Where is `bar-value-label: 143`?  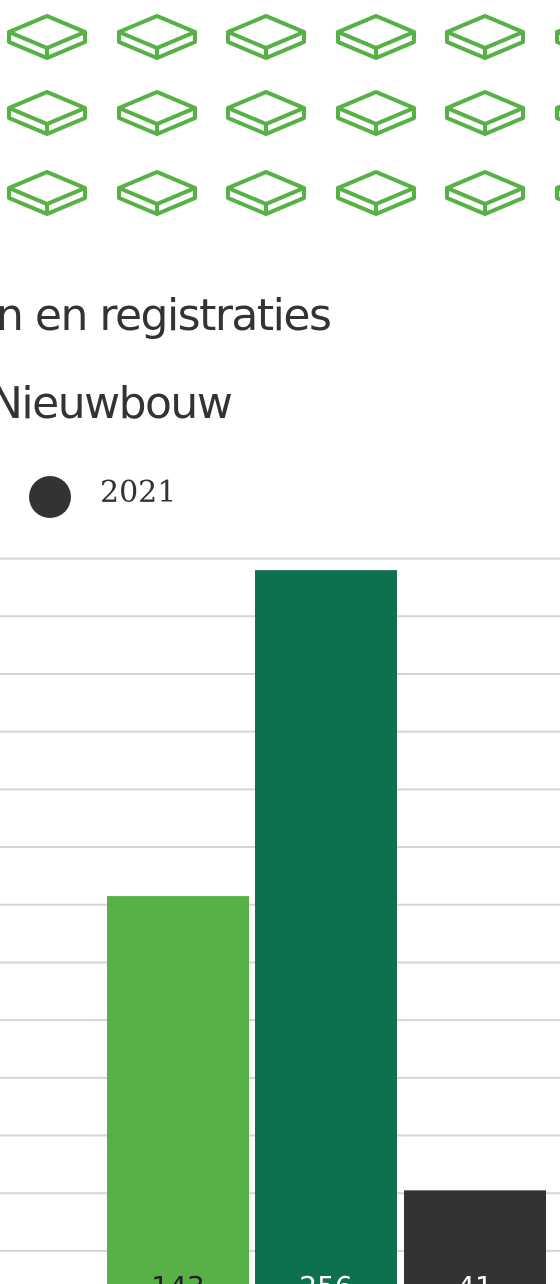
bar-value-label: 143 is located at coordinates (177, 1277).